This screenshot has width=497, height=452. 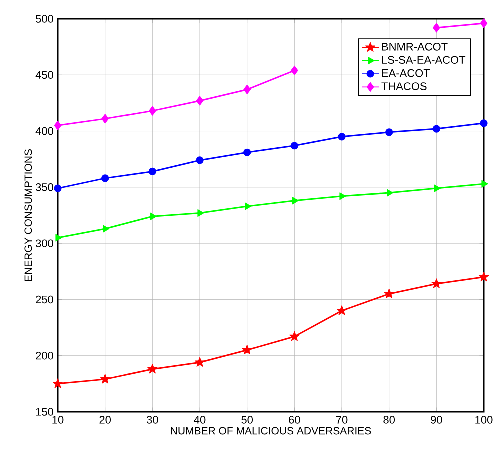 What do you see at coordinates (248, 420) in the screenshot?
I see `x-tick-label: 50` at bounding box center [248, 420].